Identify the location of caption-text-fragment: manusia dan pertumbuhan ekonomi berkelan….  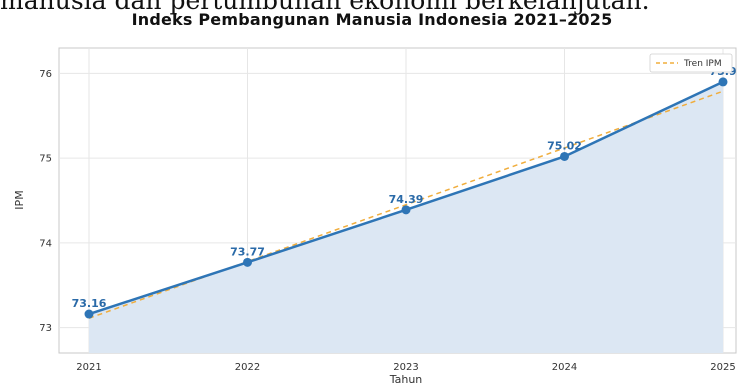
(325, 7).